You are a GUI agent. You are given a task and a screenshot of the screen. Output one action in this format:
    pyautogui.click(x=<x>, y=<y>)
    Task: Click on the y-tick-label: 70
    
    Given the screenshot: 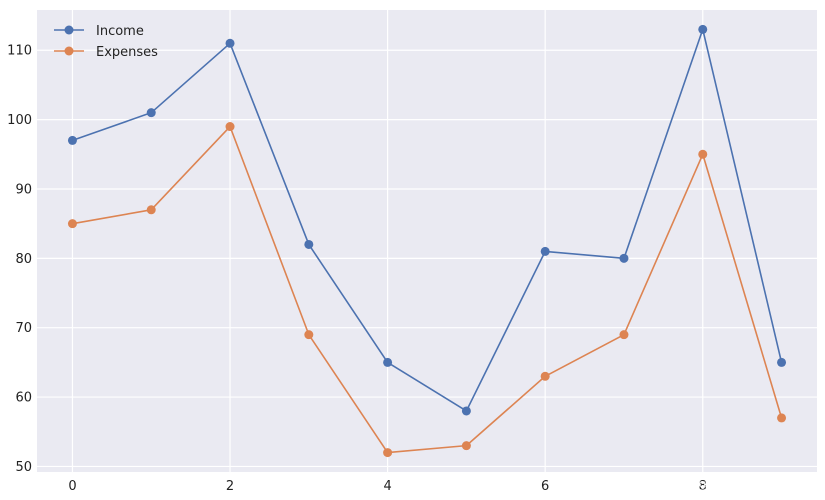 What is the action you would take?
    pyautogui.click(x=23, y=328)
    